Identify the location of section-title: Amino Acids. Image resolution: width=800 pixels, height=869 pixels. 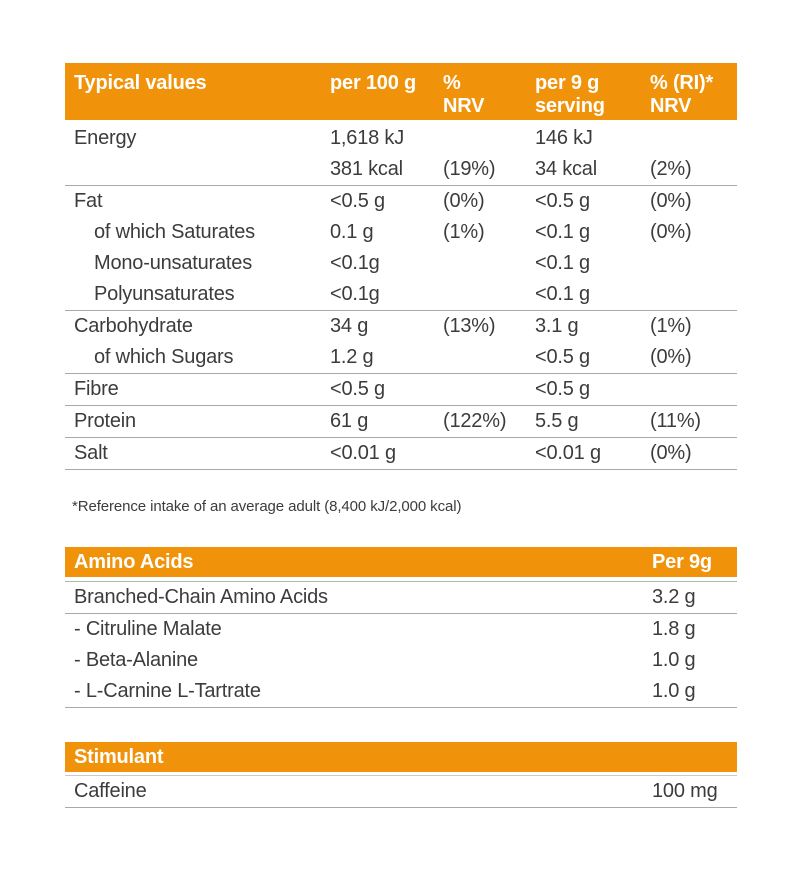
(134, 562).